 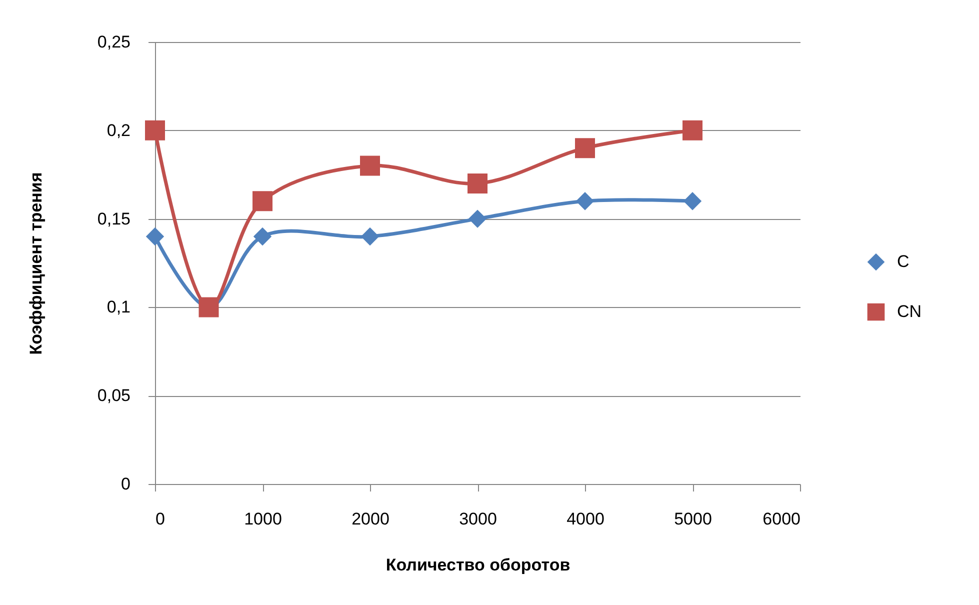 What do you see at coordinates (36, 263) in the screenshot?
I see `y-axis-title: Коэффициент трения` at bounding box center [36, 263].